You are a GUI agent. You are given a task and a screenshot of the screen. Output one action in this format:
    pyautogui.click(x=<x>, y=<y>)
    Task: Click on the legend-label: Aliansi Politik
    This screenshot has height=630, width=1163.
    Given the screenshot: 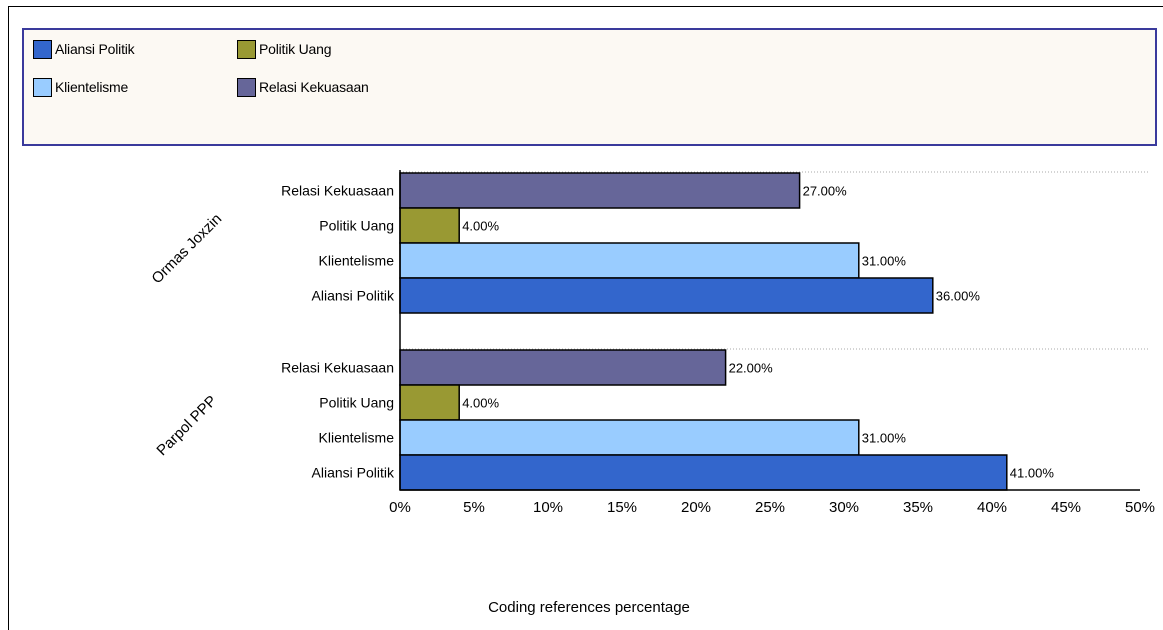 What is the action you would take?
    pyautogui.click(x=95, y=49)
    